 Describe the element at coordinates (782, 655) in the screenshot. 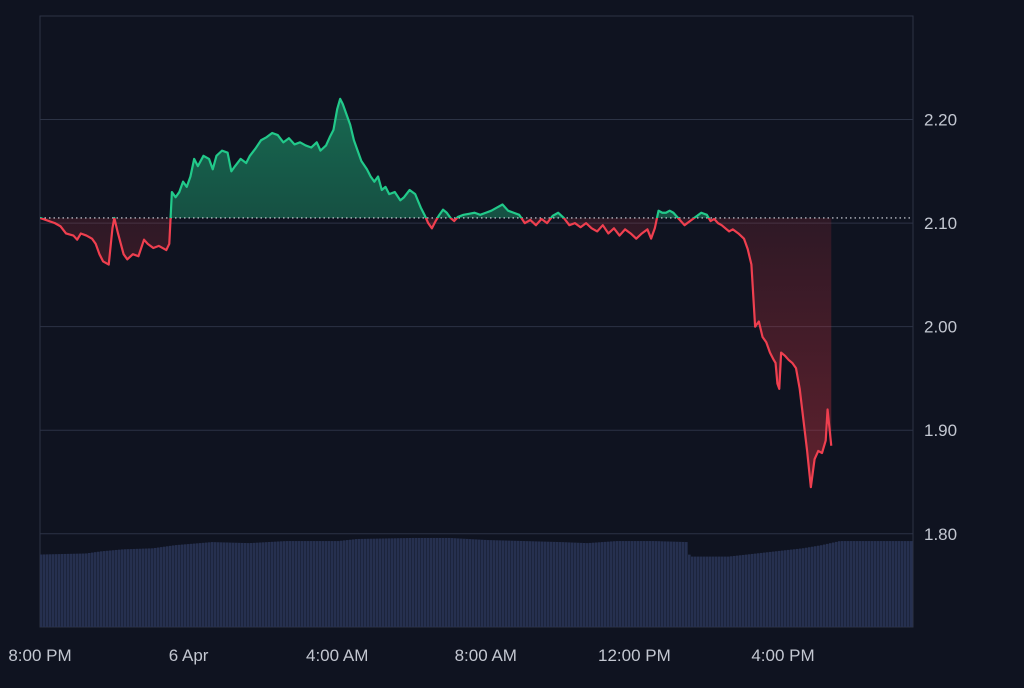

I see `x-tick-label: 4:00 PM` at that location.